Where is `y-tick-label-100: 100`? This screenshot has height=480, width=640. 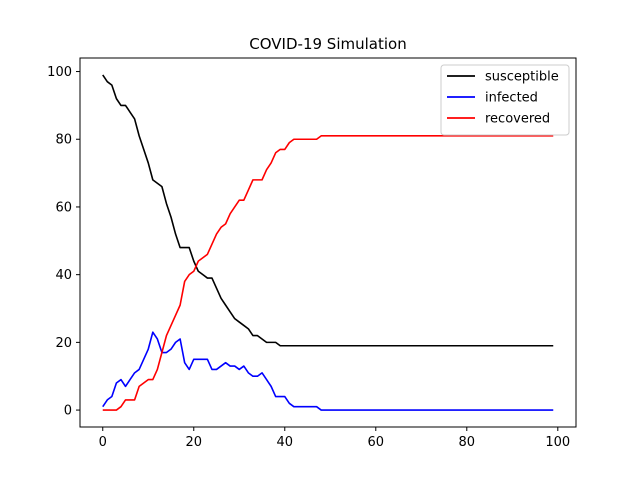 y-tick-label-100: 100 is located at coordinates (59, 72).